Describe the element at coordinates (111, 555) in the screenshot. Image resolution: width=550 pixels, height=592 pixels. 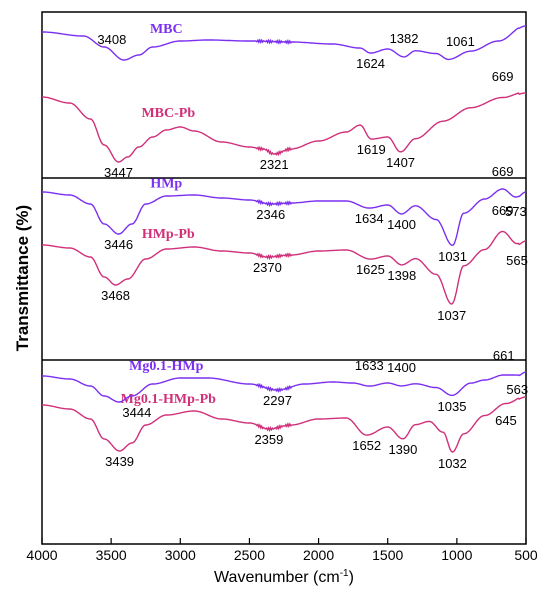
I see `x-tick-label: 3500` at that location.